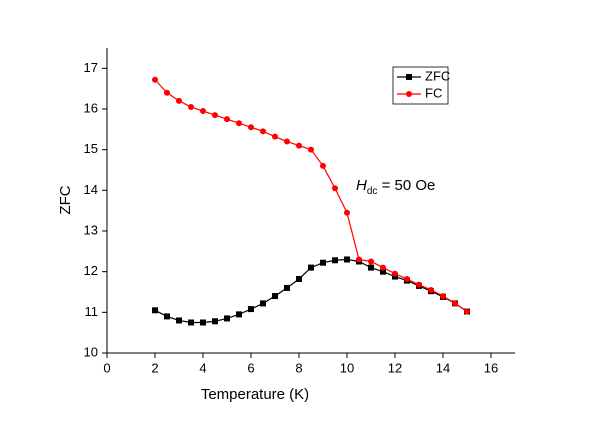 The image size is (600, 430). What do you see at coordinates (491, 367) in the screenshot?
I see `x-tick-label: 16` at bounding box center [491, 367].